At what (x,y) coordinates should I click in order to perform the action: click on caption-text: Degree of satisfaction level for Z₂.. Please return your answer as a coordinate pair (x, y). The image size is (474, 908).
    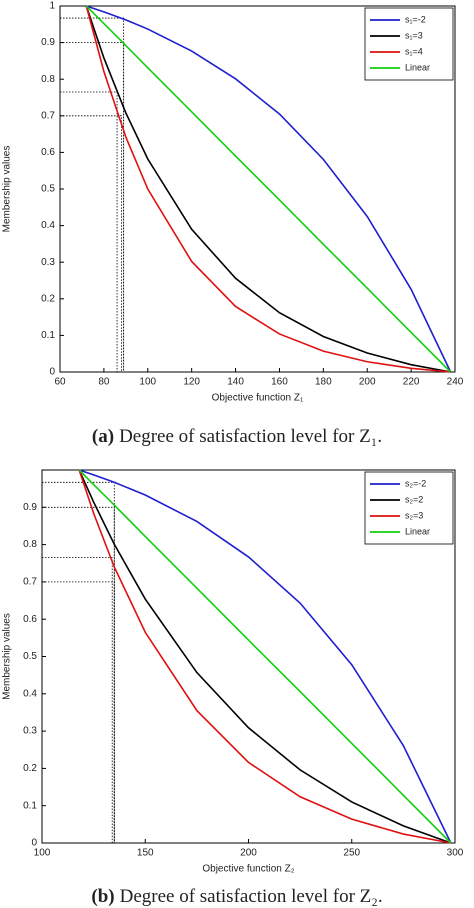
    Looking at the image, I should click on (251, 896).